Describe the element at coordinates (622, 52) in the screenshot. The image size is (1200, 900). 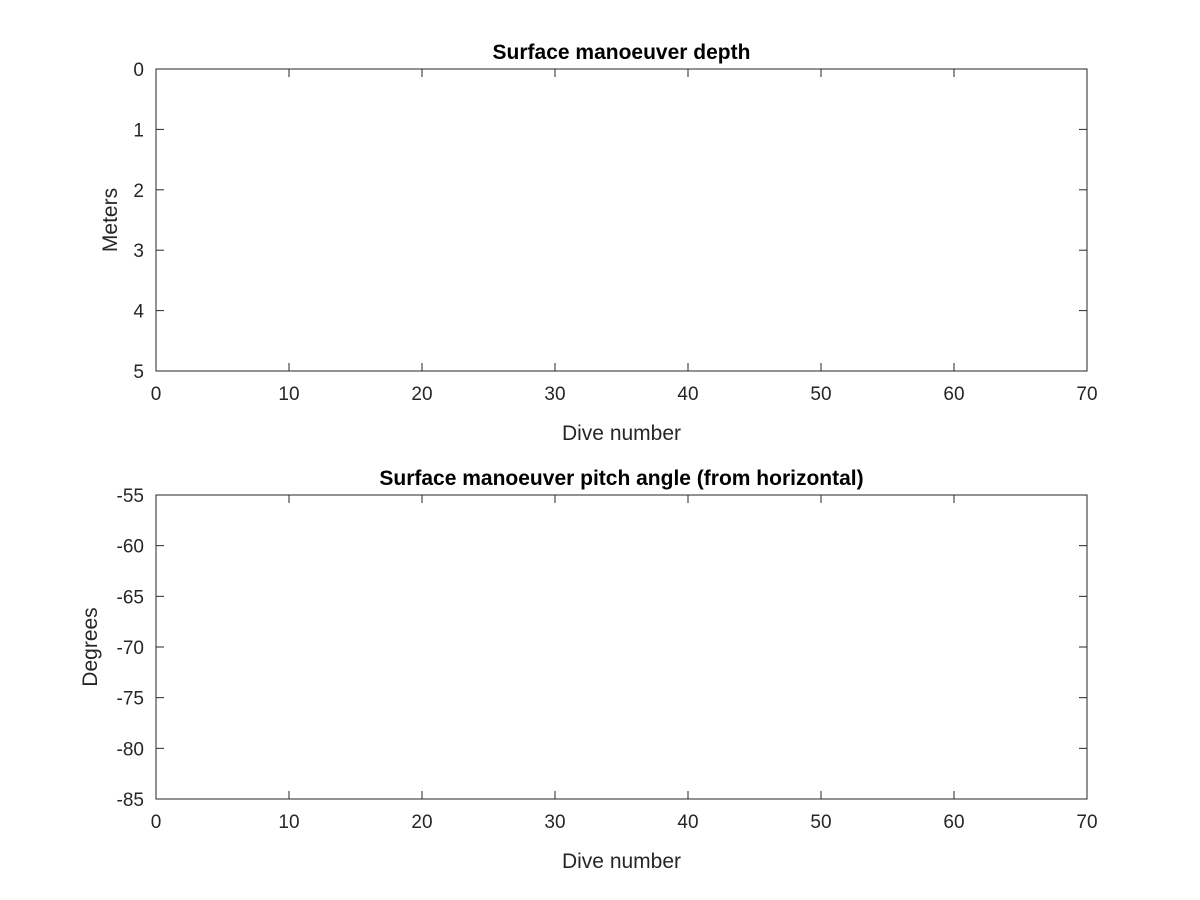
I see `chart-title: Surface manoeuver depth` at that location.